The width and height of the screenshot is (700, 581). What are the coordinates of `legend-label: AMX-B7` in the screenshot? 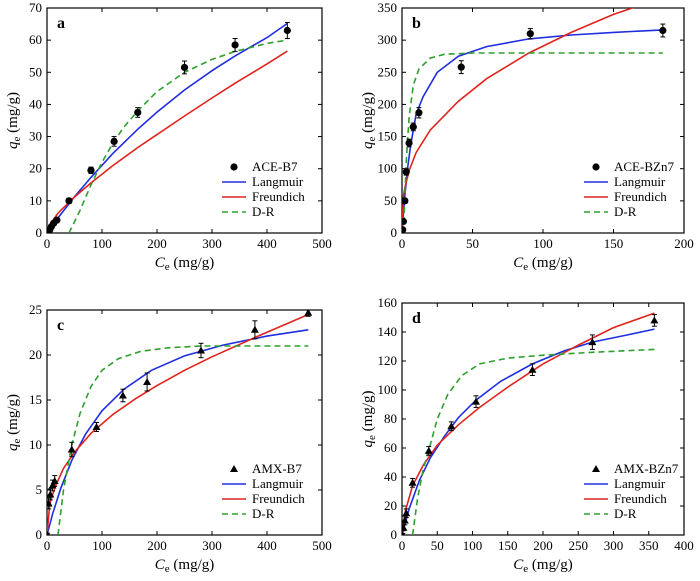 It's located at (277, 468).